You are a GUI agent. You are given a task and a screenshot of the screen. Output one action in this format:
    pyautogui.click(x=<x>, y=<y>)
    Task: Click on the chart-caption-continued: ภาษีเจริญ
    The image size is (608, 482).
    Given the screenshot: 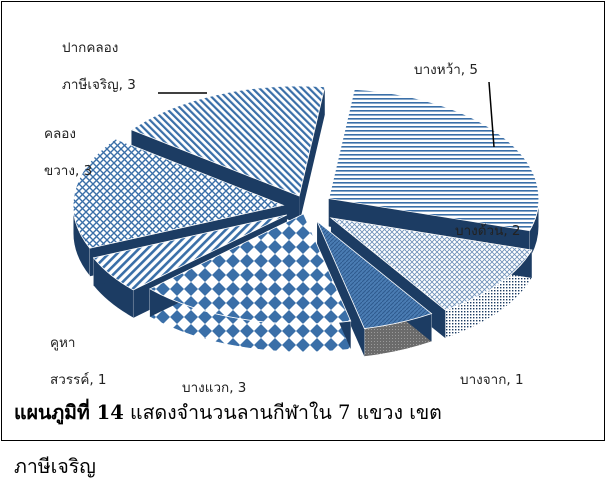 What is the action you would take?
    pyautogui.click(x=55, y=466)
    